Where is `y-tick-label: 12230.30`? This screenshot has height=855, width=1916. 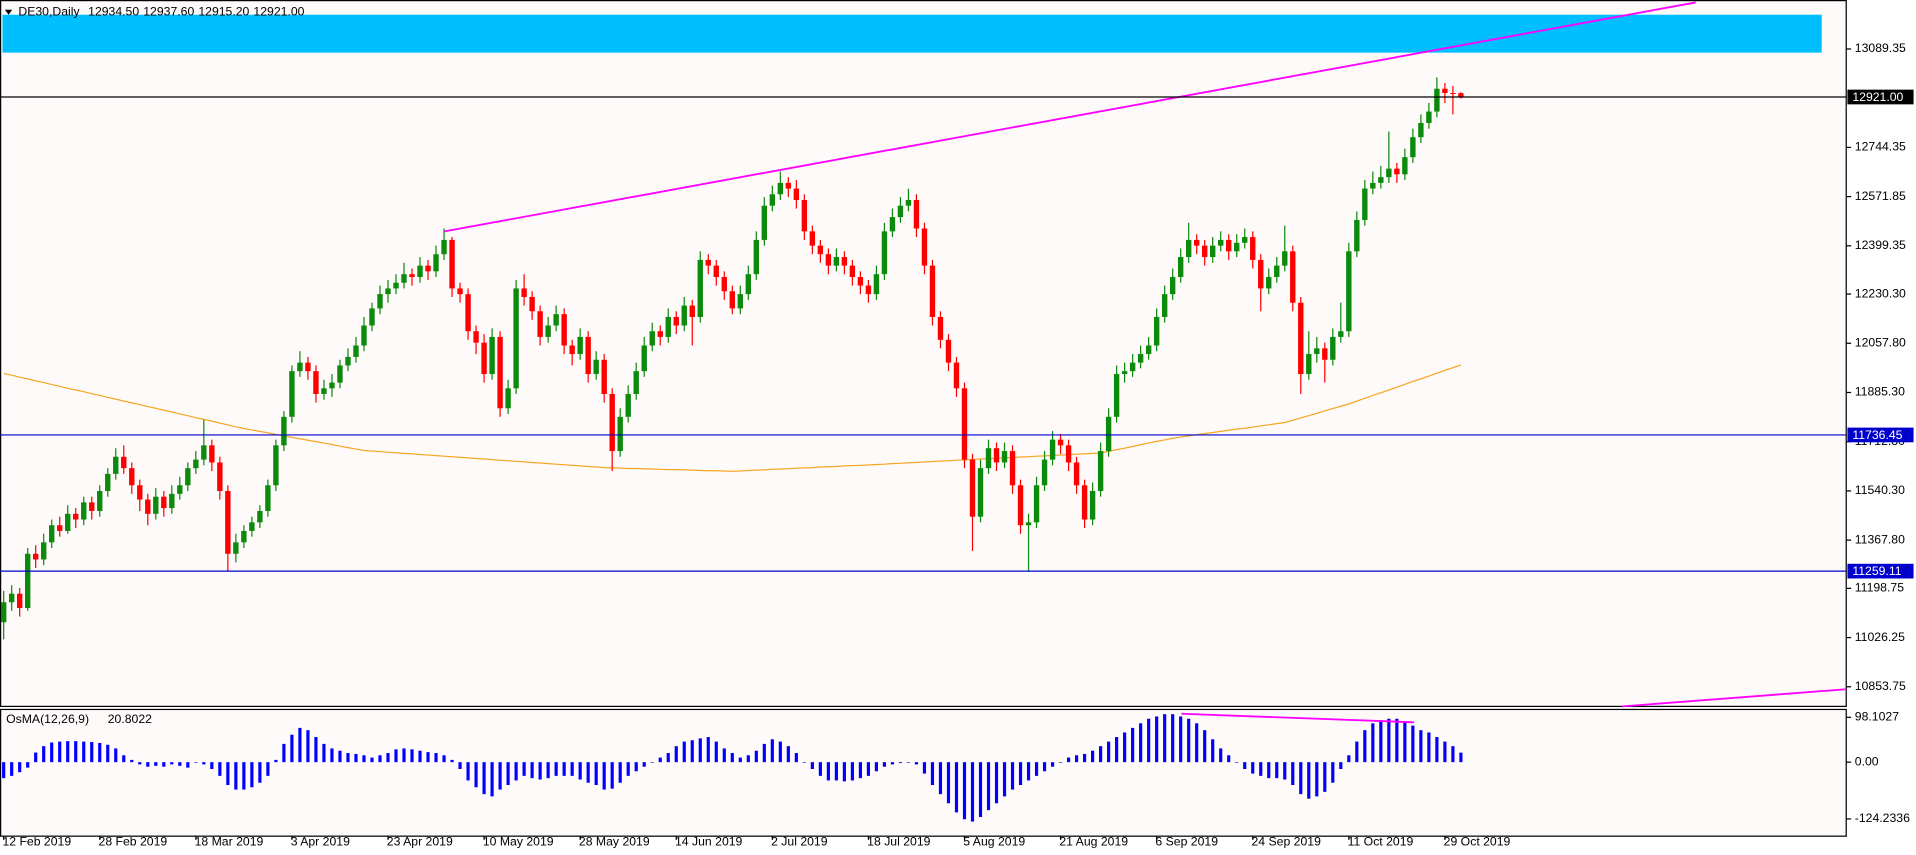 y-tick-label: 12230.30 is located at coordinates (1880, 293).